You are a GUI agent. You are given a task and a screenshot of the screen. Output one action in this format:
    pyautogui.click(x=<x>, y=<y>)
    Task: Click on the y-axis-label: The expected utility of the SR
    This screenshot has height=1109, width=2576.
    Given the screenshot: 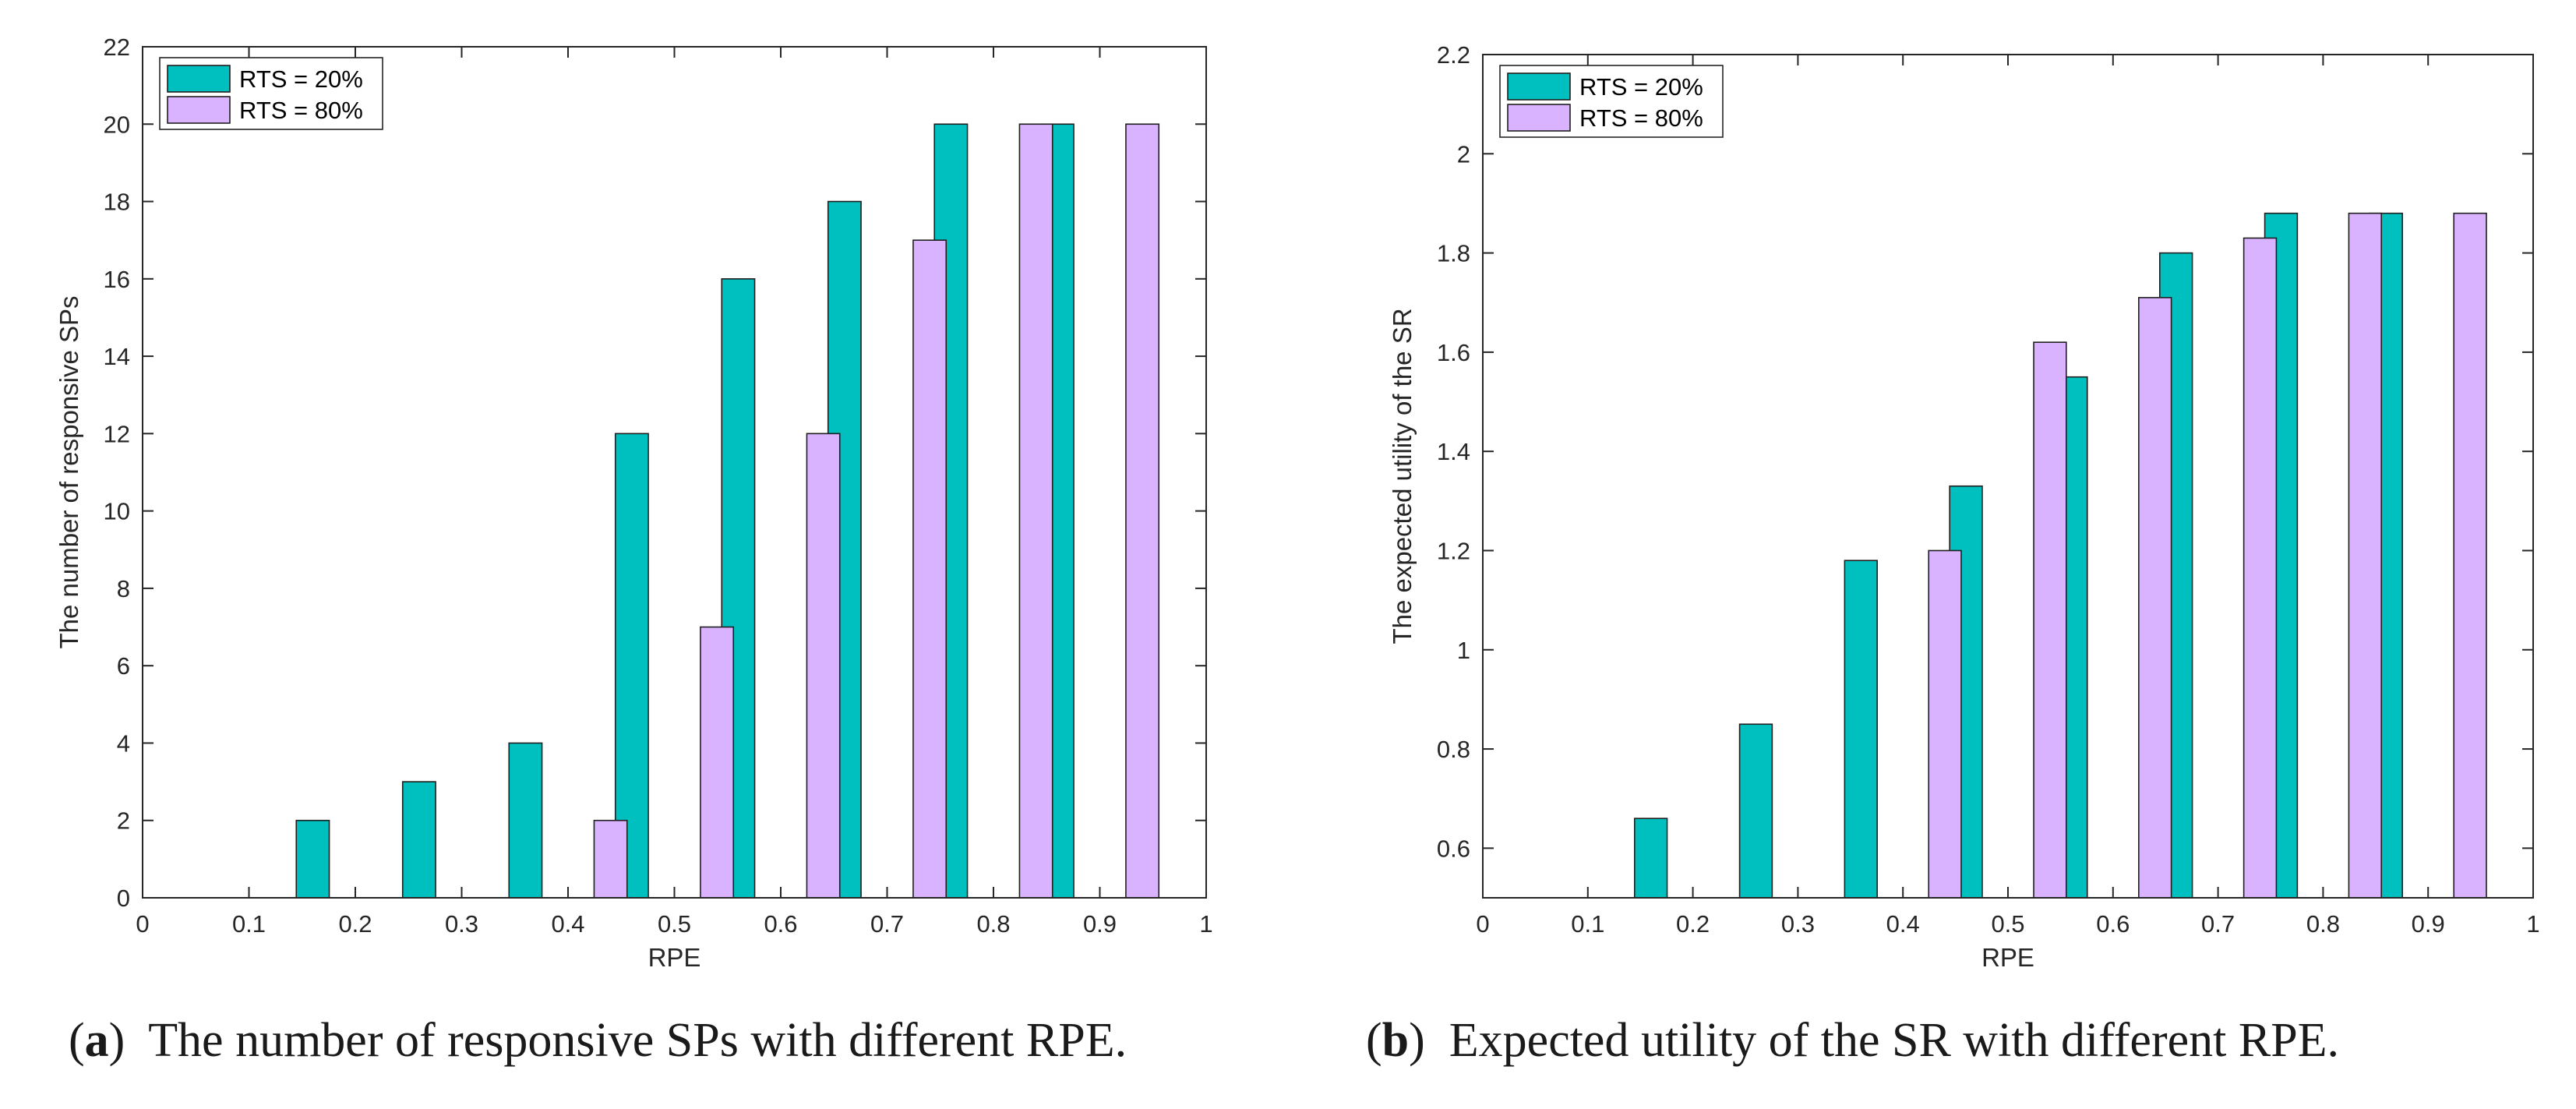 What is the action you would take?
    pyautogui.click(x=1402, y=476)
    